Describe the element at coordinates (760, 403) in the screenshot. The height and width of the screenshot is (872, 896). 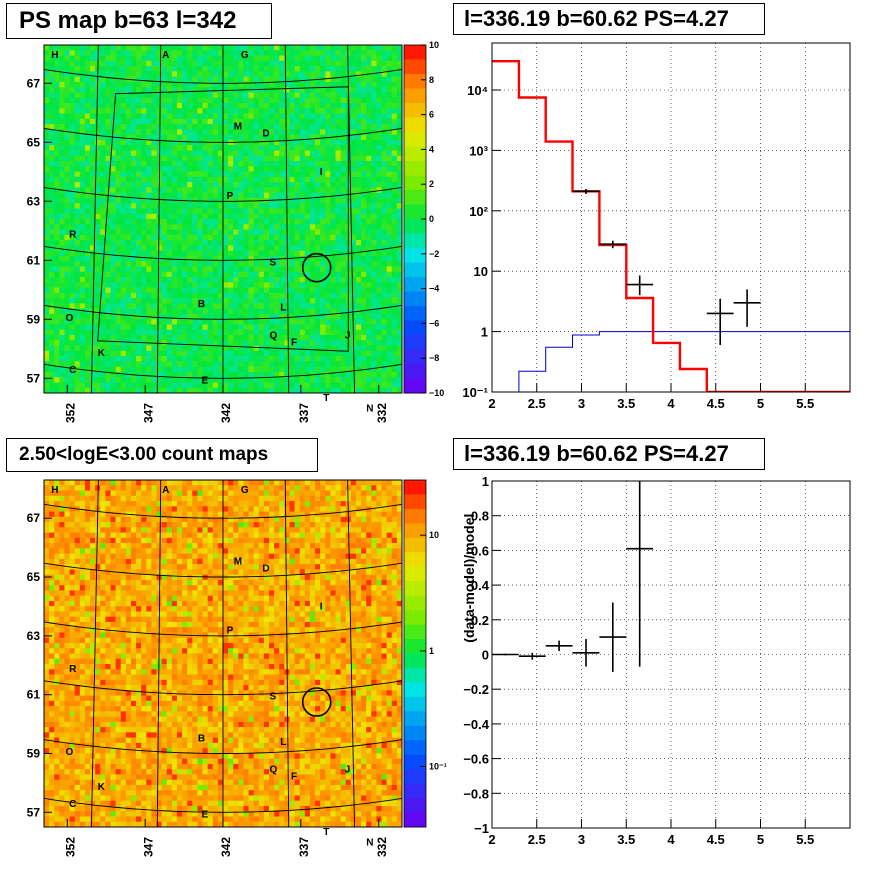
I see `spectrum-x-tick-label: 5` at that location.